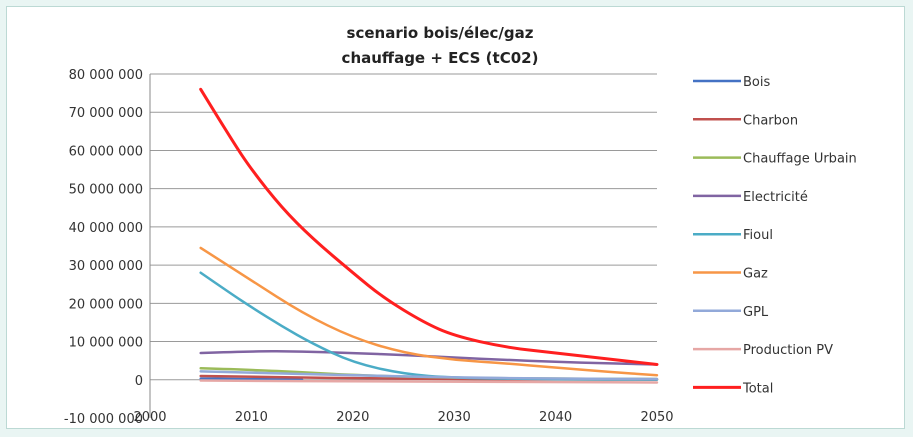  I want to click on y-tick-label: 0, so click(139, 381).